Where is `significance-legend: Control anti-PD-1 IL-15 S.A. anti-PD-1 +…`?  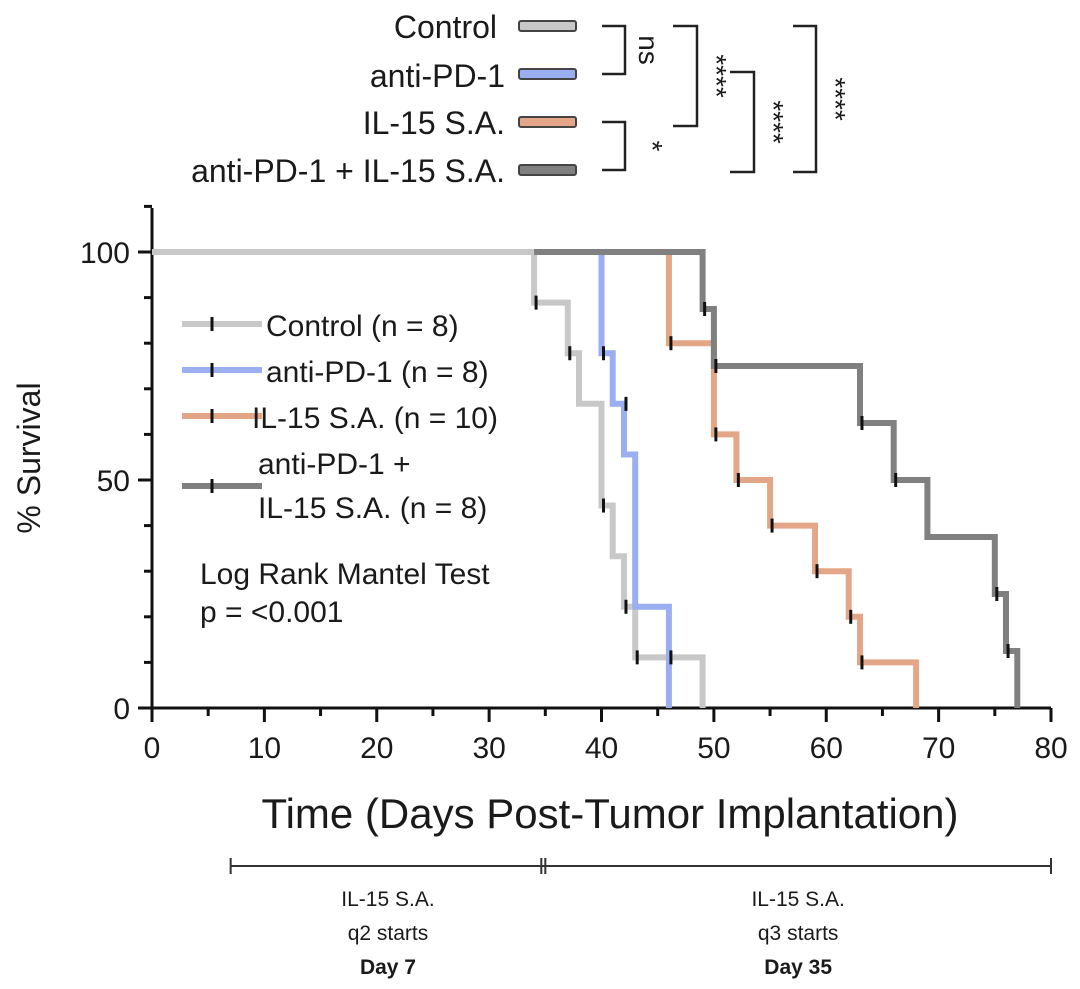
significance-legend: Control anti-PD-1 IL-15 S.A. anti-PD-1 +… is located at coordinates (521, 99).